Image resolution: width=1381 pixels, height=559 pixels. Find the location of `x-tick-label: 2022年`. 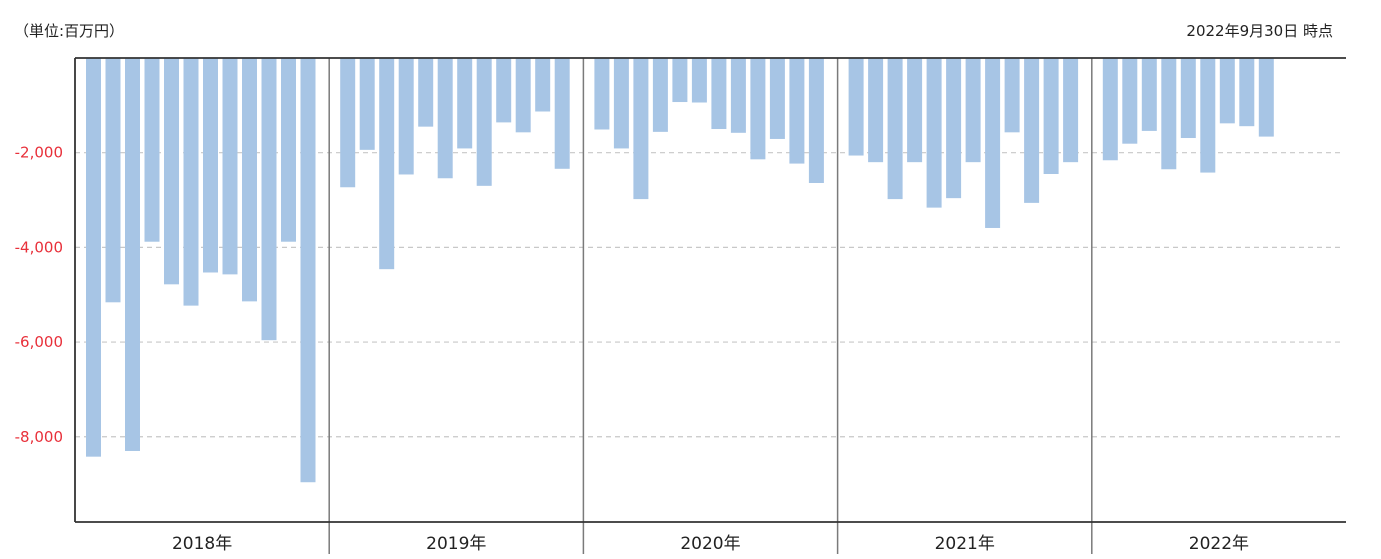

x-tick-label: 2022年 is located at coordinates (1219, 544).